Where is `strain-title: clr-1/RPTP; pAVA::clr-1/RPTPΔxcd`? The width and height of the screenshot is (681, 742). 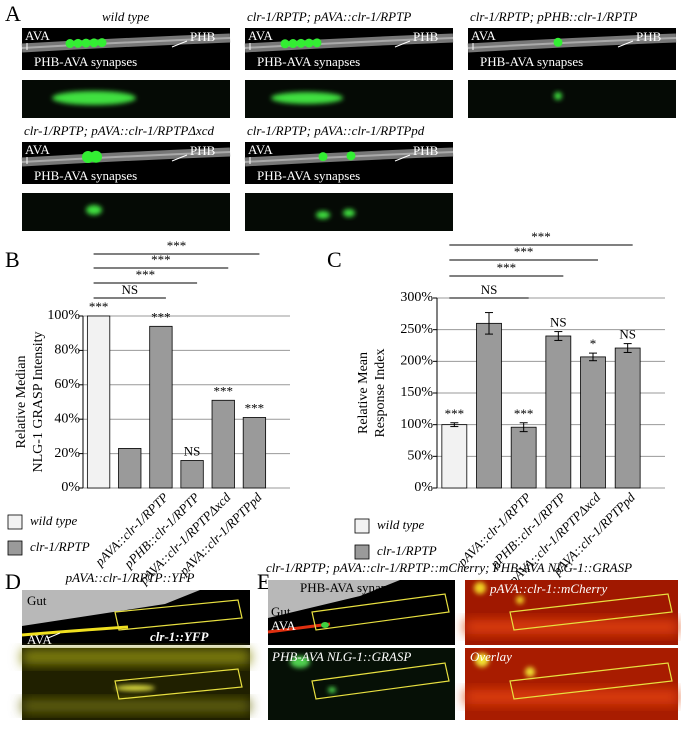
strain-title: clr-1/RPTP; pAVA::clr-1/RPTPΔxcd is located at coordinates (119, 130).